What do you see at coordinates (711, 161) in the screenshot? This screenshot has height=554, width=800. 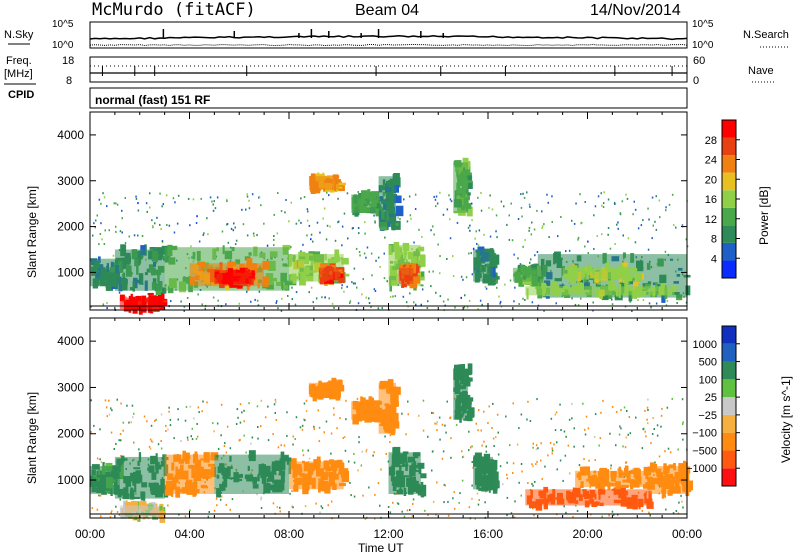 I see `colorbar-tick-label: 24` at bounding box center [711, 161].